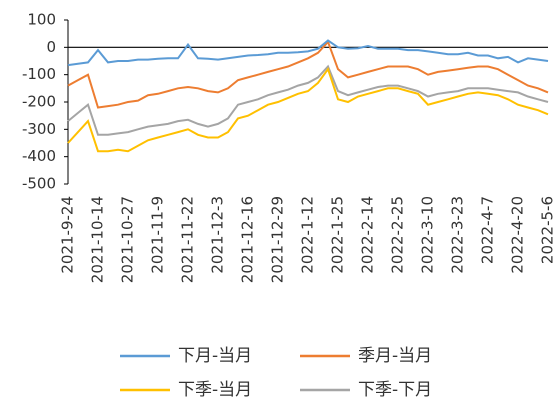  What do you see at coordinates (128, 239) in the screenshot?
I see `x-tick-label: 2021-10-27` at bounding box center [128, 239].